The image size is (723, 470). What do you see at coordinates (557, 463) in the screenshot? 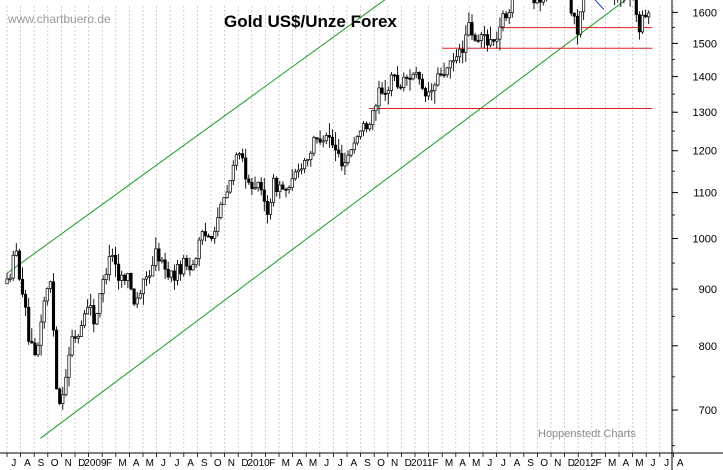
I see `x-tick-label: N` at bounding box center [557, 463].